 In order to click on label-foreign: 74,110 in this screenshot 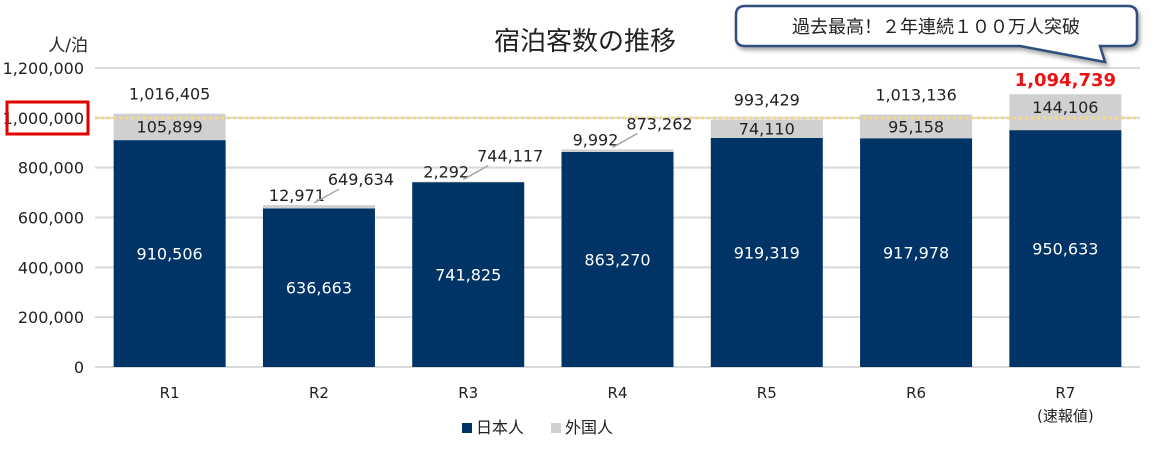, I will do `click(767, 129)`.